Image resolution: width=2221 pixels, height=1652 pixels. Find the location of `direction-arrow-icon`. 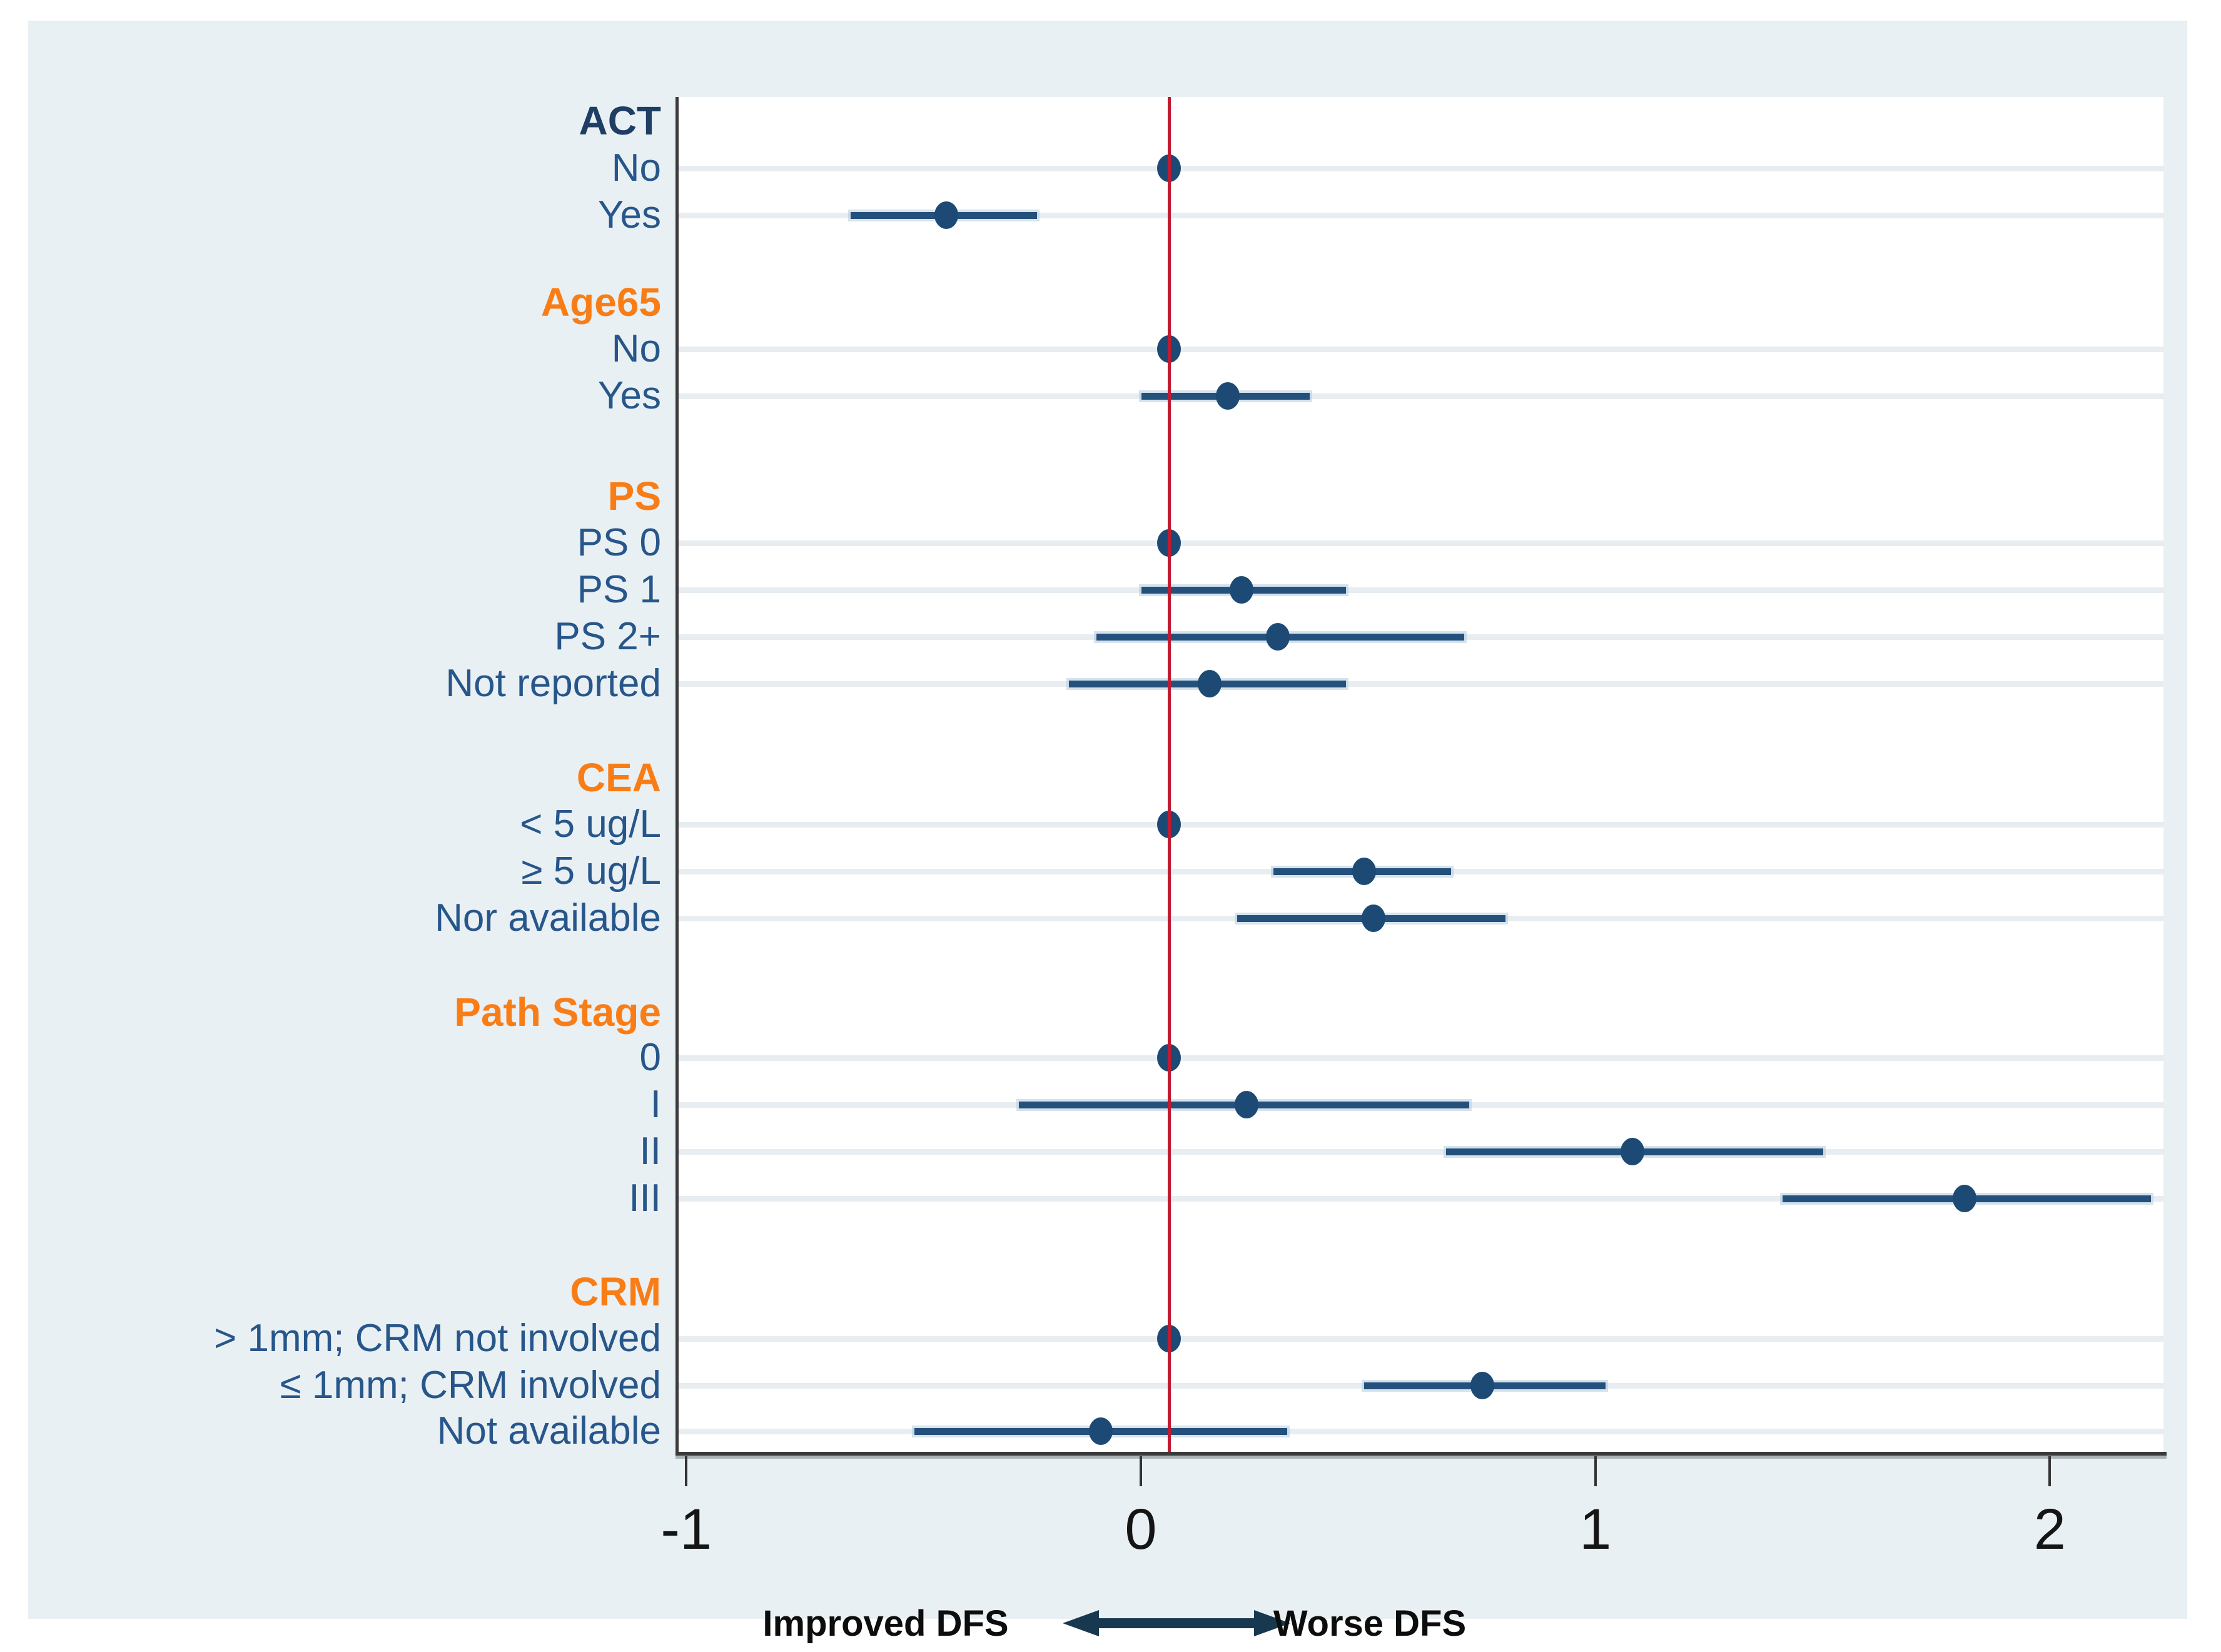

direction-arrow-icon is located at coordinates (1177, 1623).